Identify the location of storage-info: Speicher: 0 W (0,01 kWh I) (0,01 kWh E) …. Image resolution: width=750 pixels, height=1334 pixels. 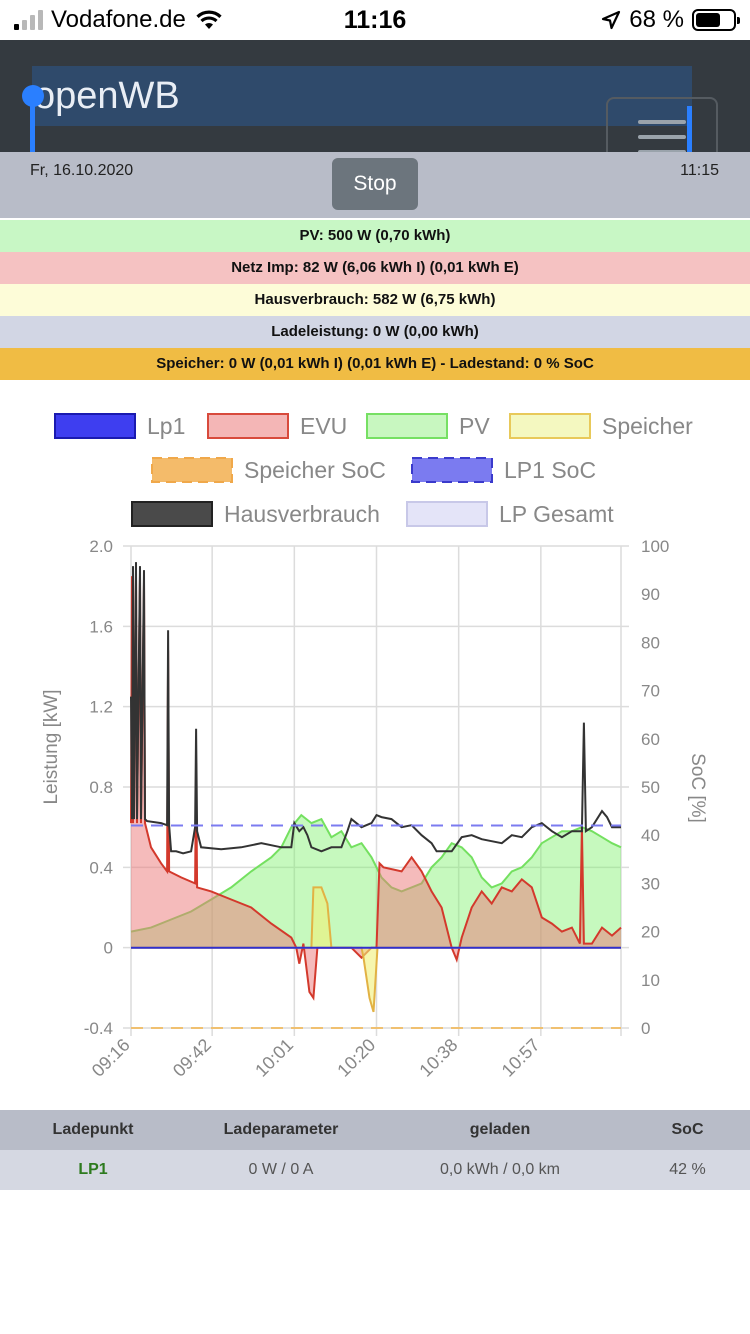
(375, 364).